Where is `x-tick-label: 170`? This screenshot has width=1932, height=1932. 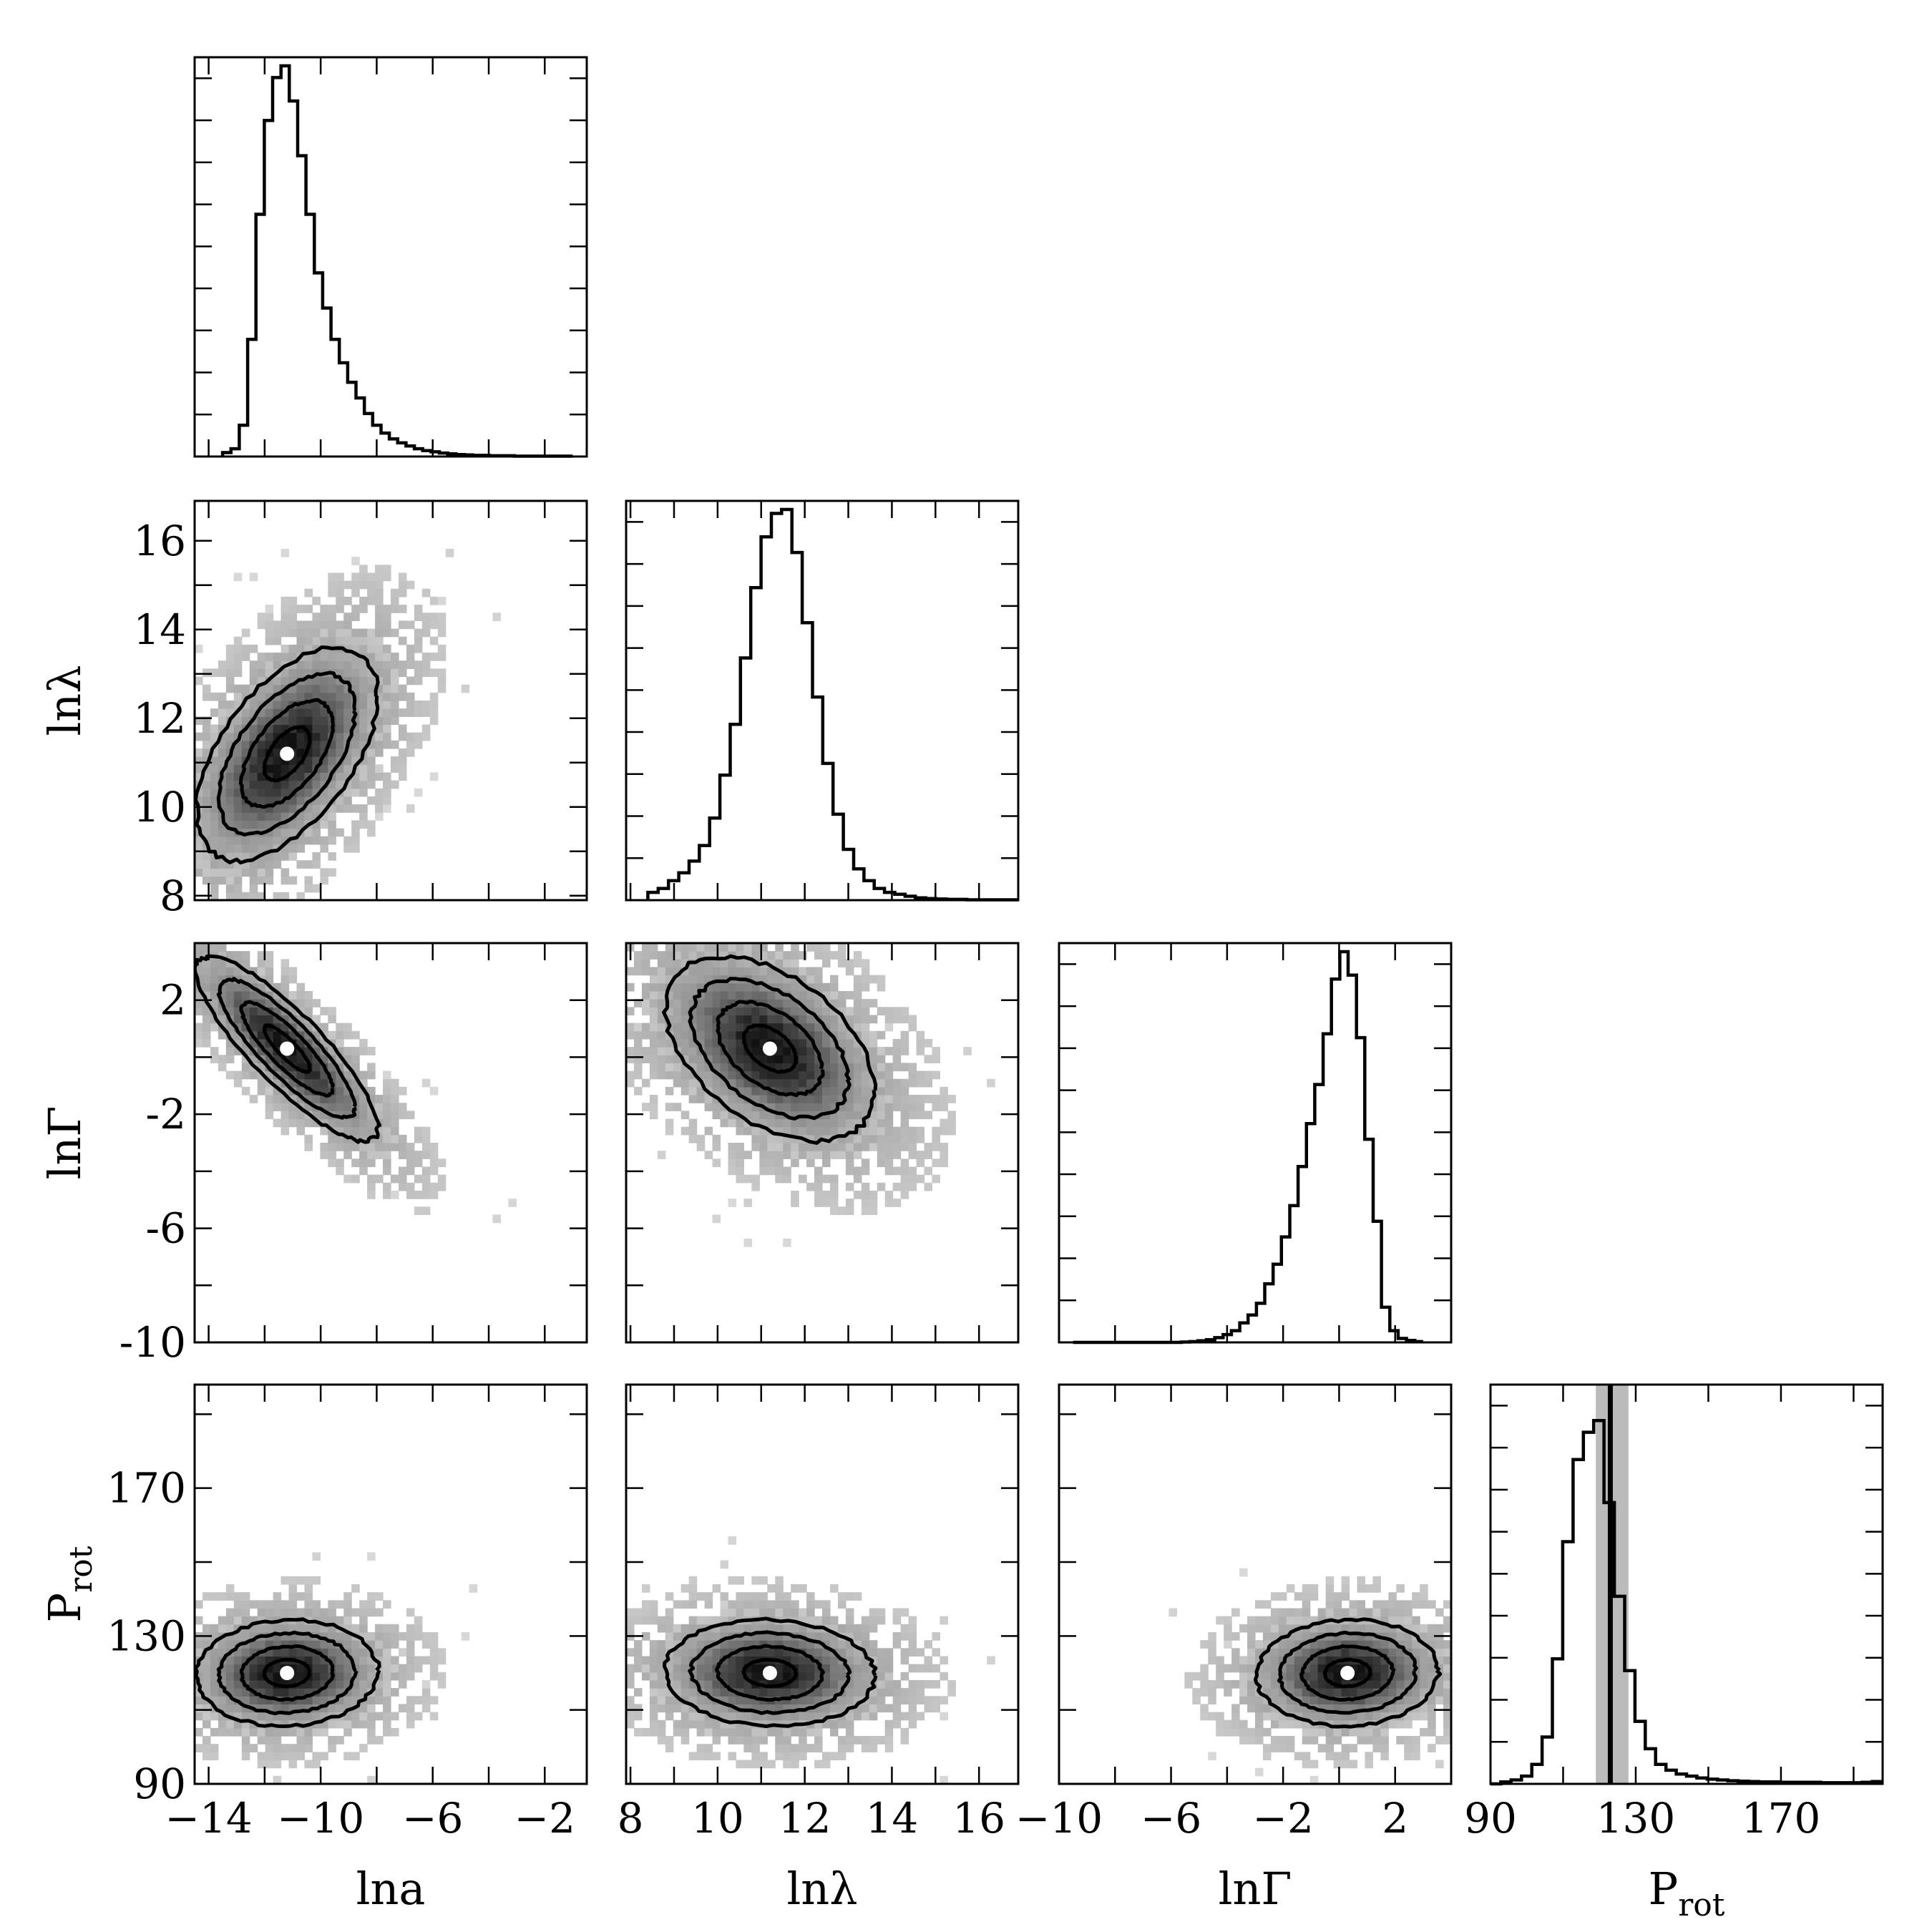
x-tick-label: 170 is located at coordinates (1781, 1818).